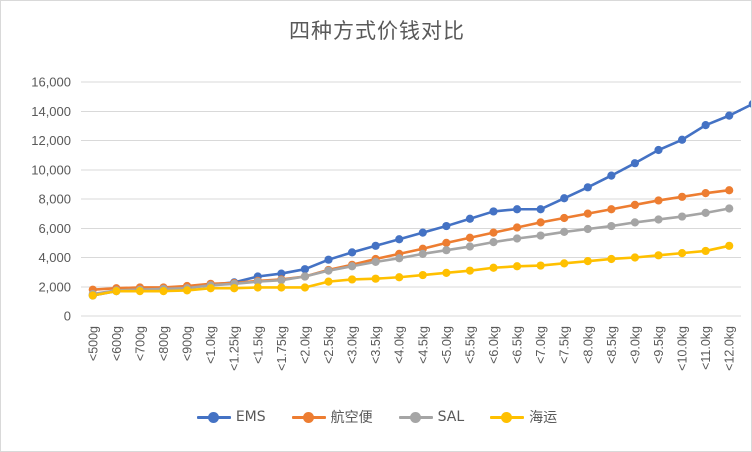 This screenshot has height=452, width=752. Describe the element at coordinates (235, 348) in the screenshot. I see `x-axis-tick-label: <1.25kg` at that location.